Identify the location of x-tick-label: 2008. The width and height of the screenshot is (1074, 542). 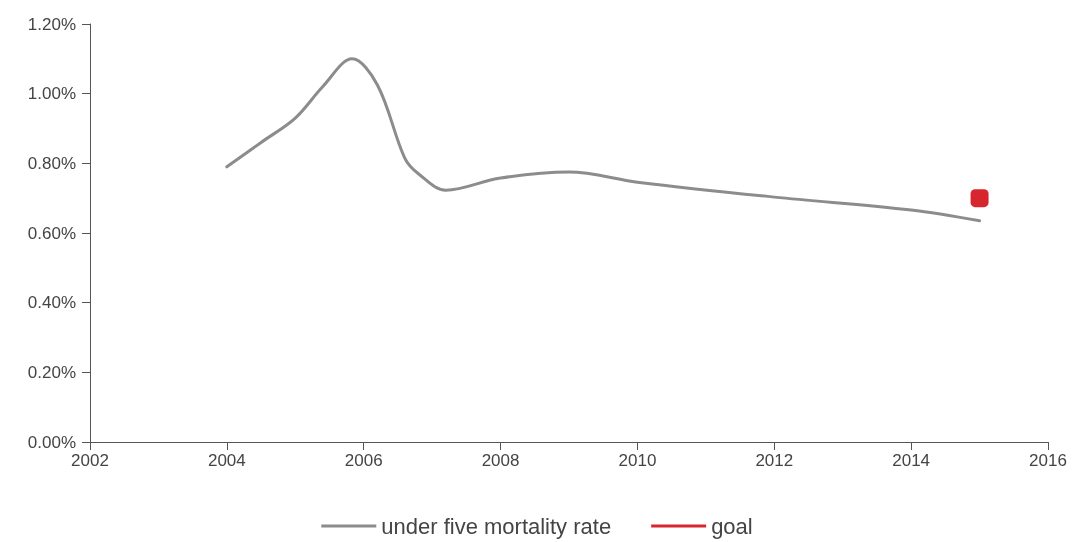
(500, 460).